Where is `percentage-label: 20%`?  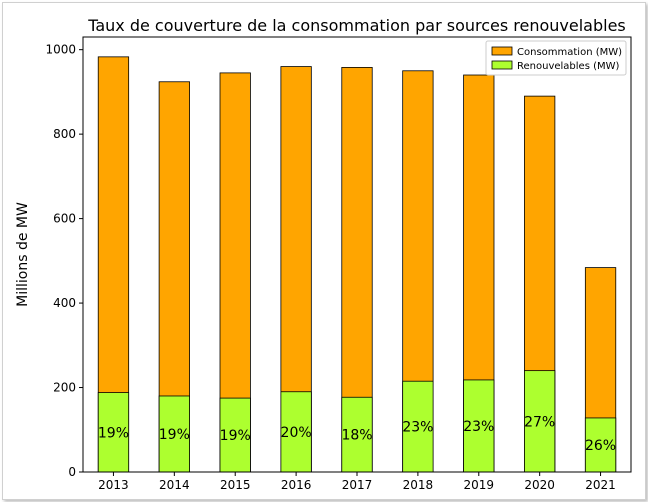 percentage-label: 20% is located at coordinates (296, 433).